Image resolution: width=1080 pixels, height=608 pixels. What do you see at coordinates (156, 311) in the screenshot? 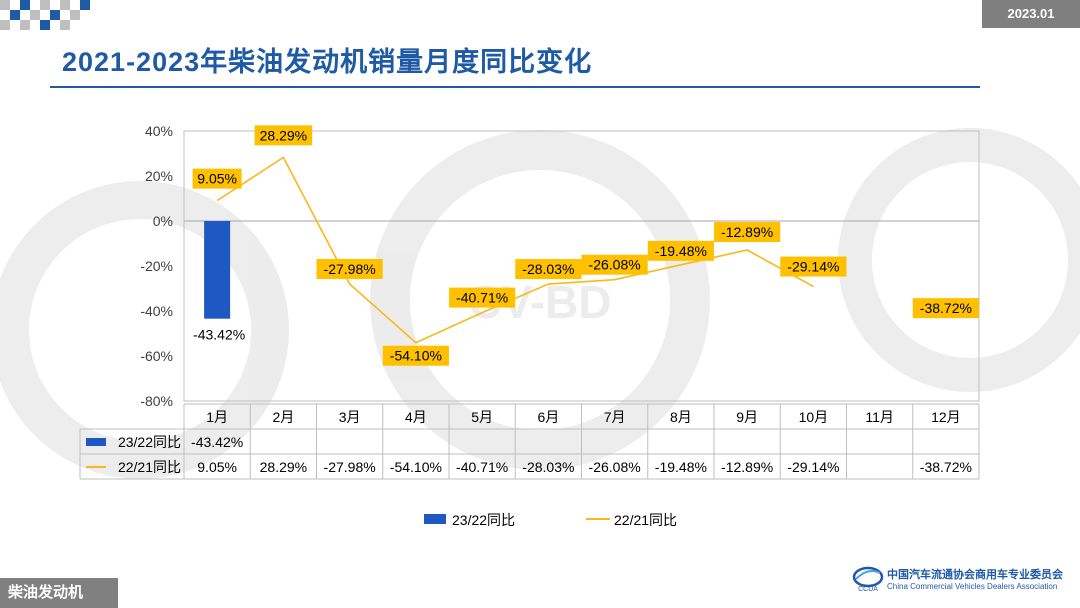
I see `y-tick-label: -40%` at bounding box center [156, 311].